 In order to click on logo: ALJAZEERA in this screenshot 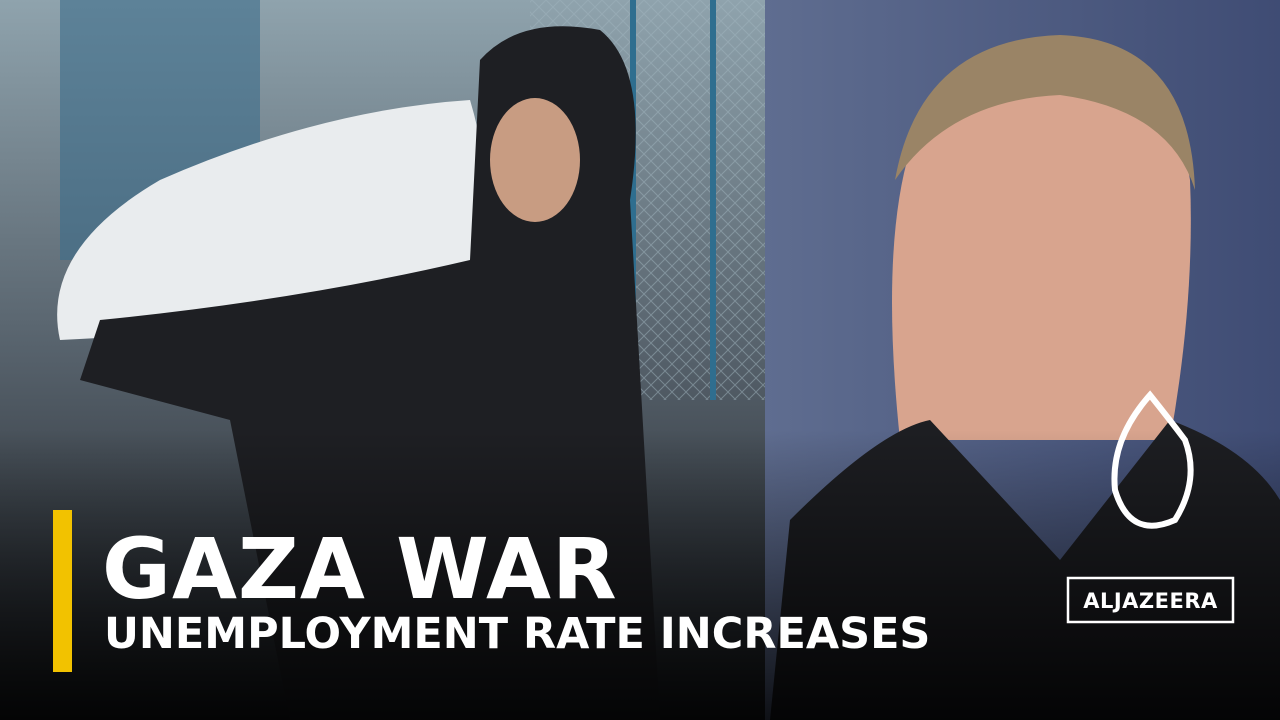, I will do `click(1150, 507)`.